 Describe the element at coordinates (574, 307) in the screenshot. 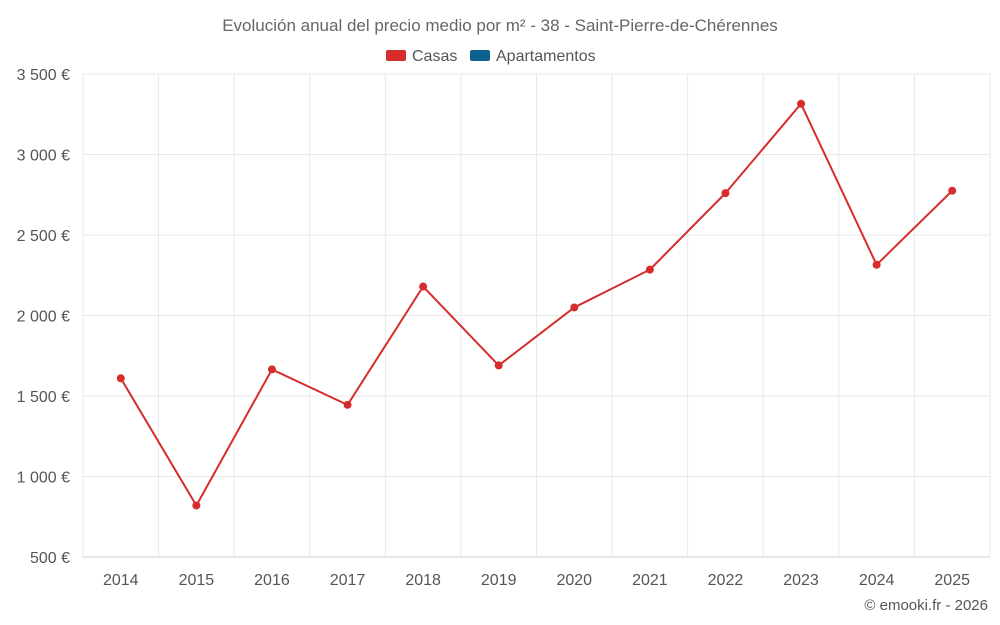

I see `data-point-casas-2020` at that location.